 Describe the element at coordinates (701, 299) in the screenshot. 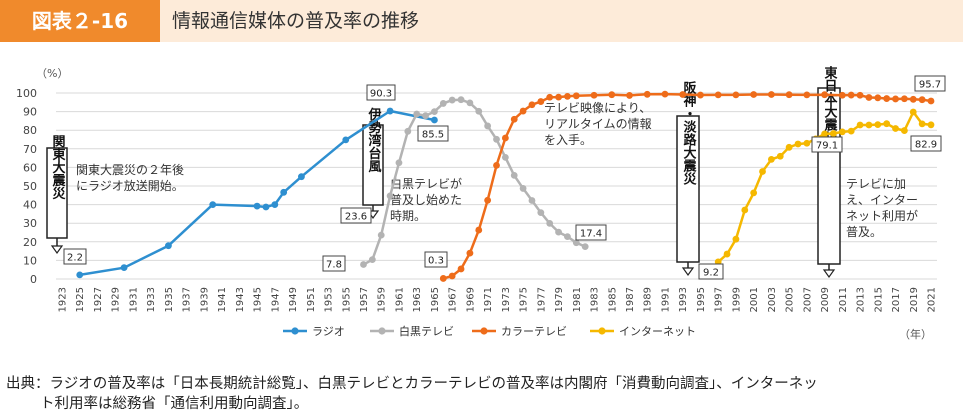

I see `x-tick-label: 1995` at that location.